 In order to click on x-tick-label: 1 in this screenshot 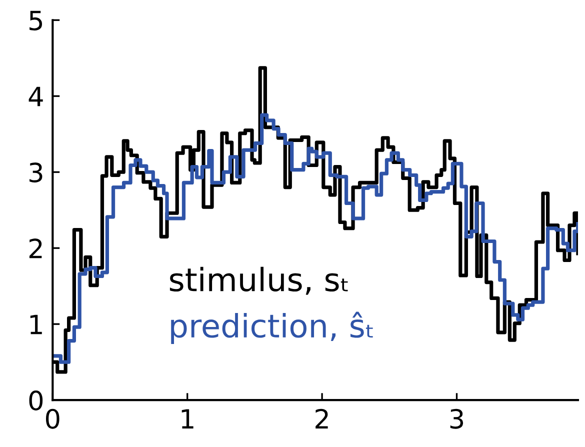, I will do `click(188, 418)`.